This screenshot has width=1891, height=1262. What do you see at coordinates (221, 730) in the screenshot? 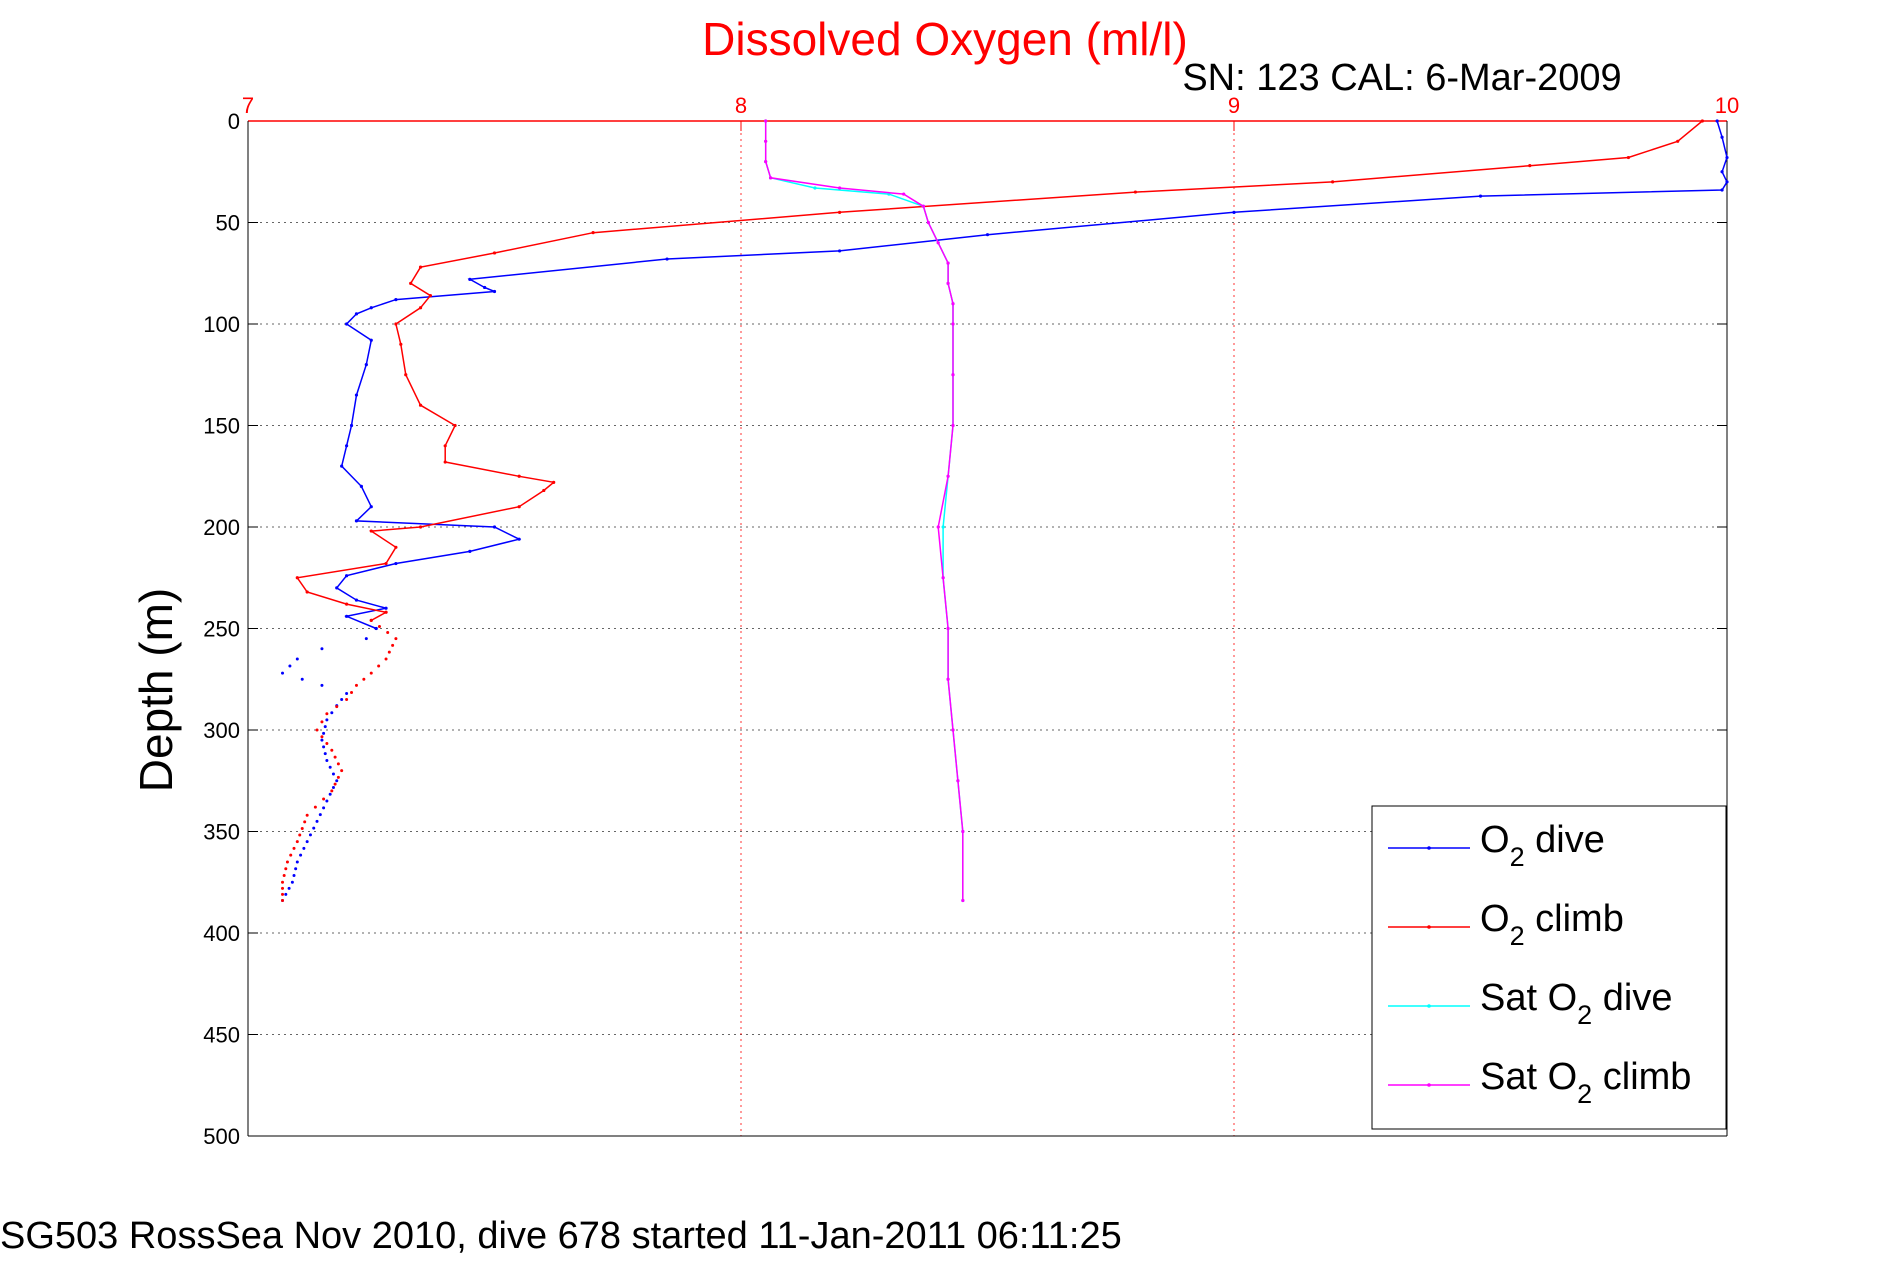
I see `y-tick-label: 300` at bounding box center [221, 730].